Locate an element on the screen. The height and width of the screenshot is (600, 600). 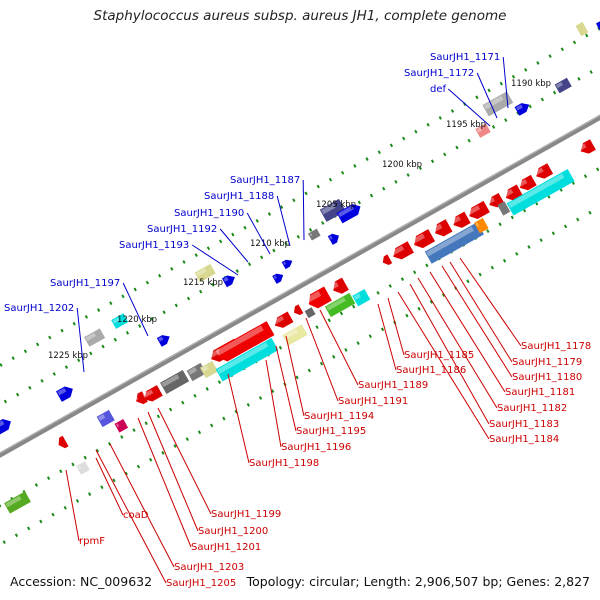
reverse-gene-21-highlight is located at coordinates (357, 296).